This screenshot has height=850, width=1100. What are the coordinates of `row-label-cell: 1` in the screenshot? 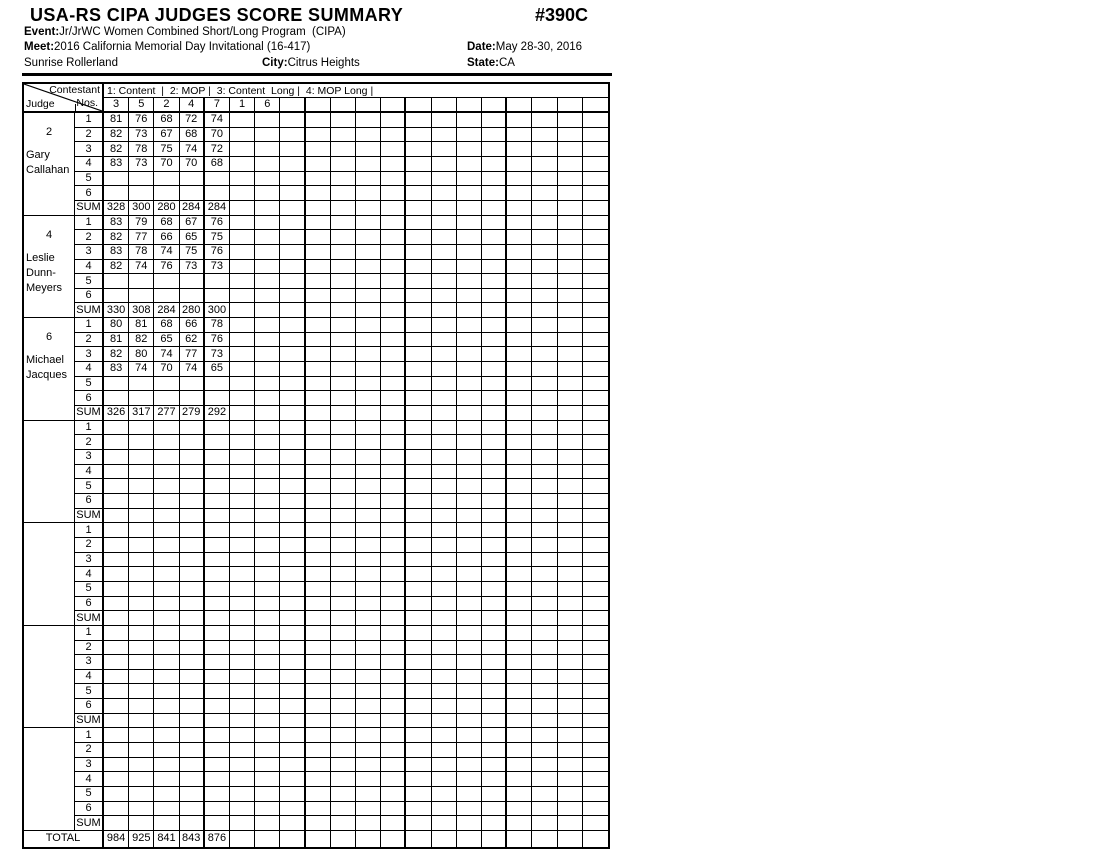 It's located at (89, 223).